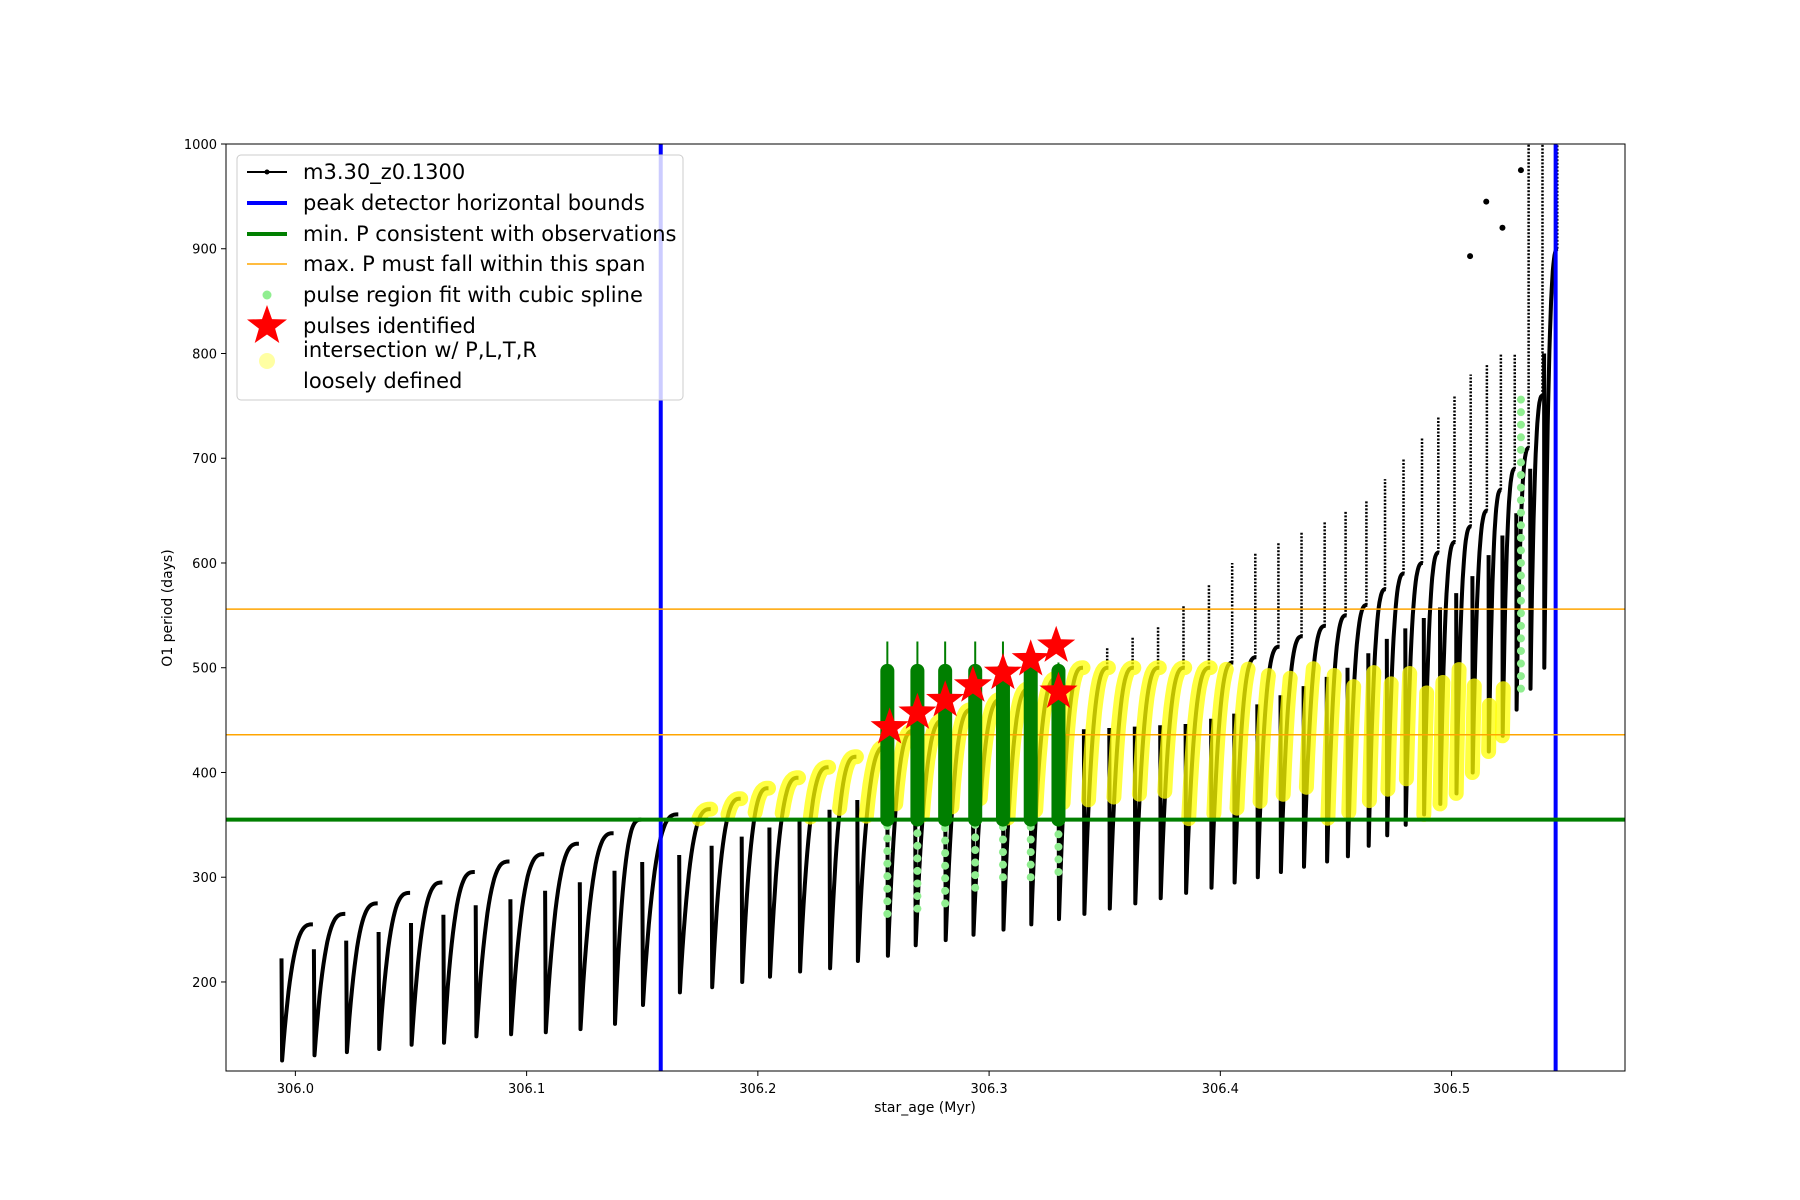 The width and height of the screenshot is (1800, 1200). I want to click on y-tick-label: 1000, so click(200, 145).